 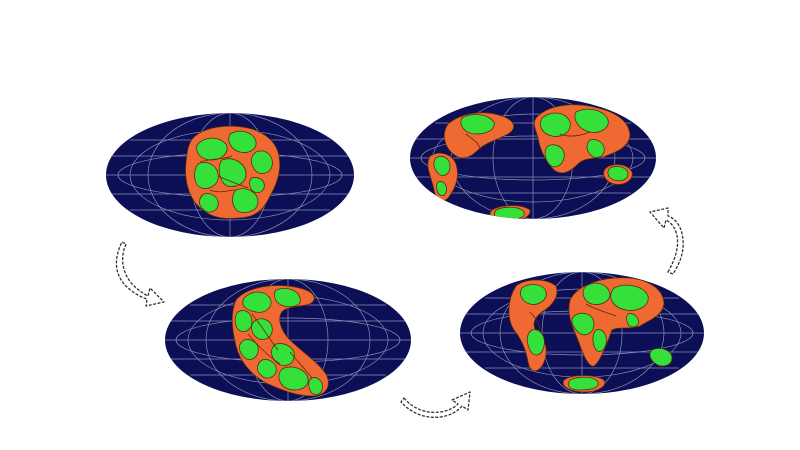 I want to click on continents, so click(x=590, y=335).